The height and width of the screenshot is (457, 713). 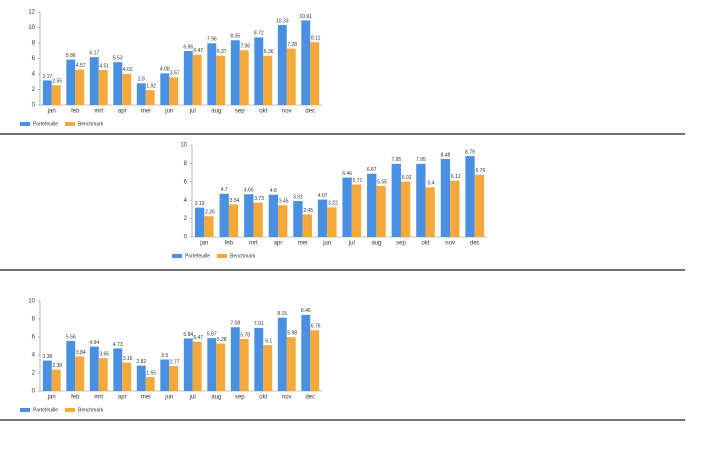 What do you see at coordinates (292, 334) in the screenshot?
I see `value-label: 5.98` at bounding box center [292, 334].